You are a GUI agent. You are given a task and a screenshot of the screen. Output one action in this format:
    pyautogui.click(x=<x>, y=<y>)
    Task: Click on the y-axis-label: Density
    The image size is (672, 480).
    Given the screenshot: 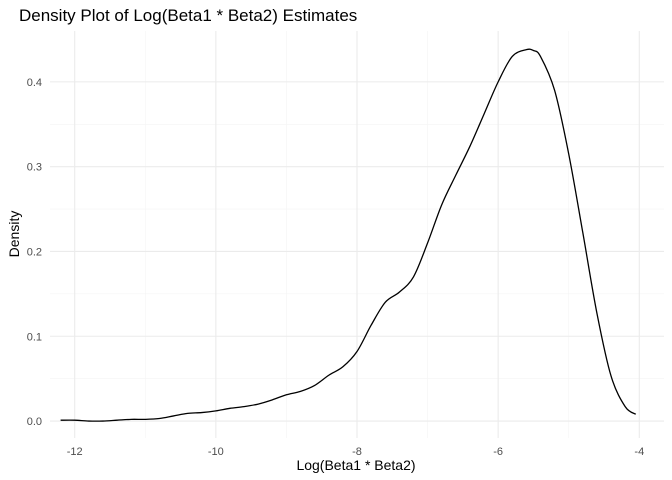 What is the action you would take?
    pyautogui.click(x=14, y=234)
    